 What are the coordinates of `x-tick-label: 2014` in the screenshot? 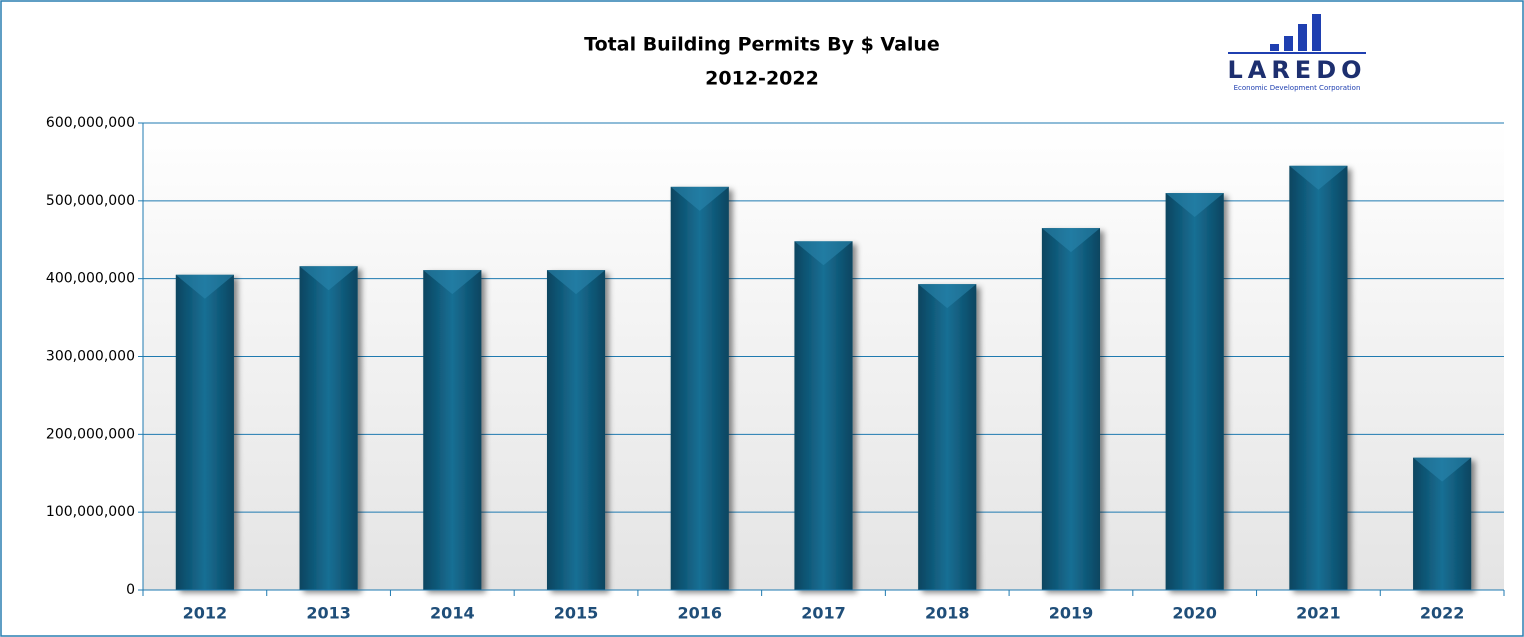 It's located at (452, 613).